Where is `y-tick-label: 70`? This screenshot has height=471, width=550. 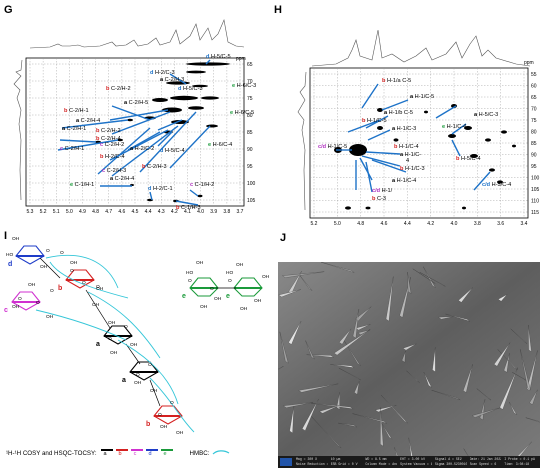
y-tick-label: 70 is located at coordinates (534, 109).